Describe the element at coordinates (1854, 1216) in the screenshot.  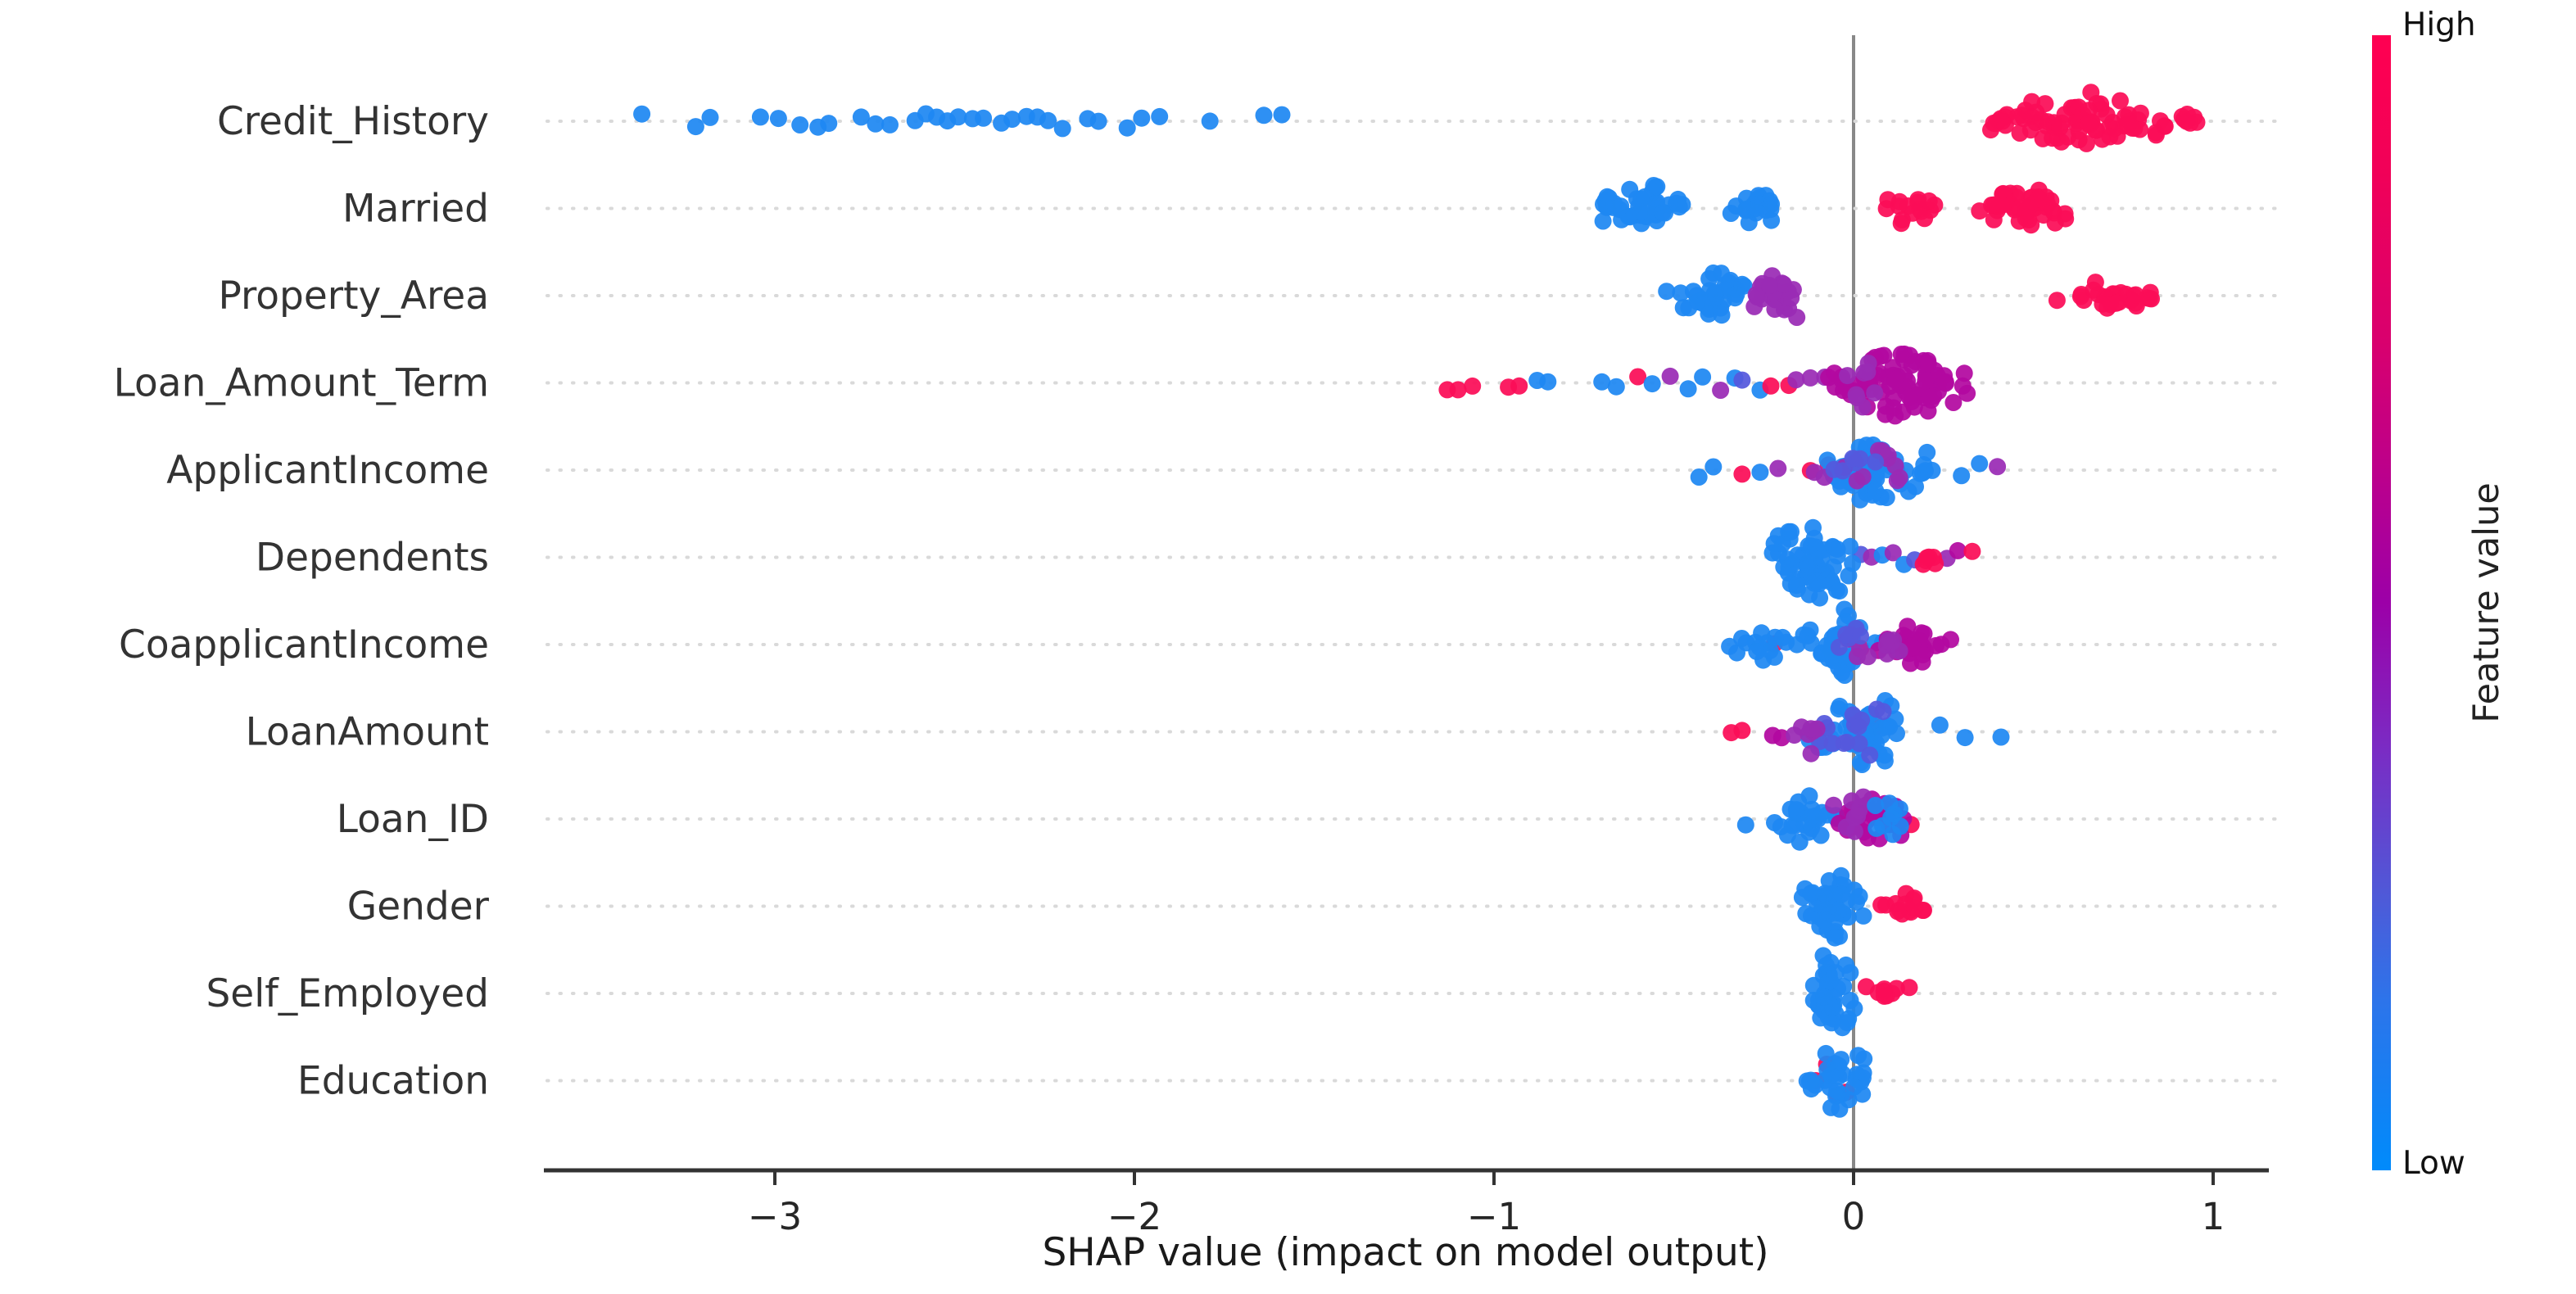
I see `x-tick-label: 0` at that location.